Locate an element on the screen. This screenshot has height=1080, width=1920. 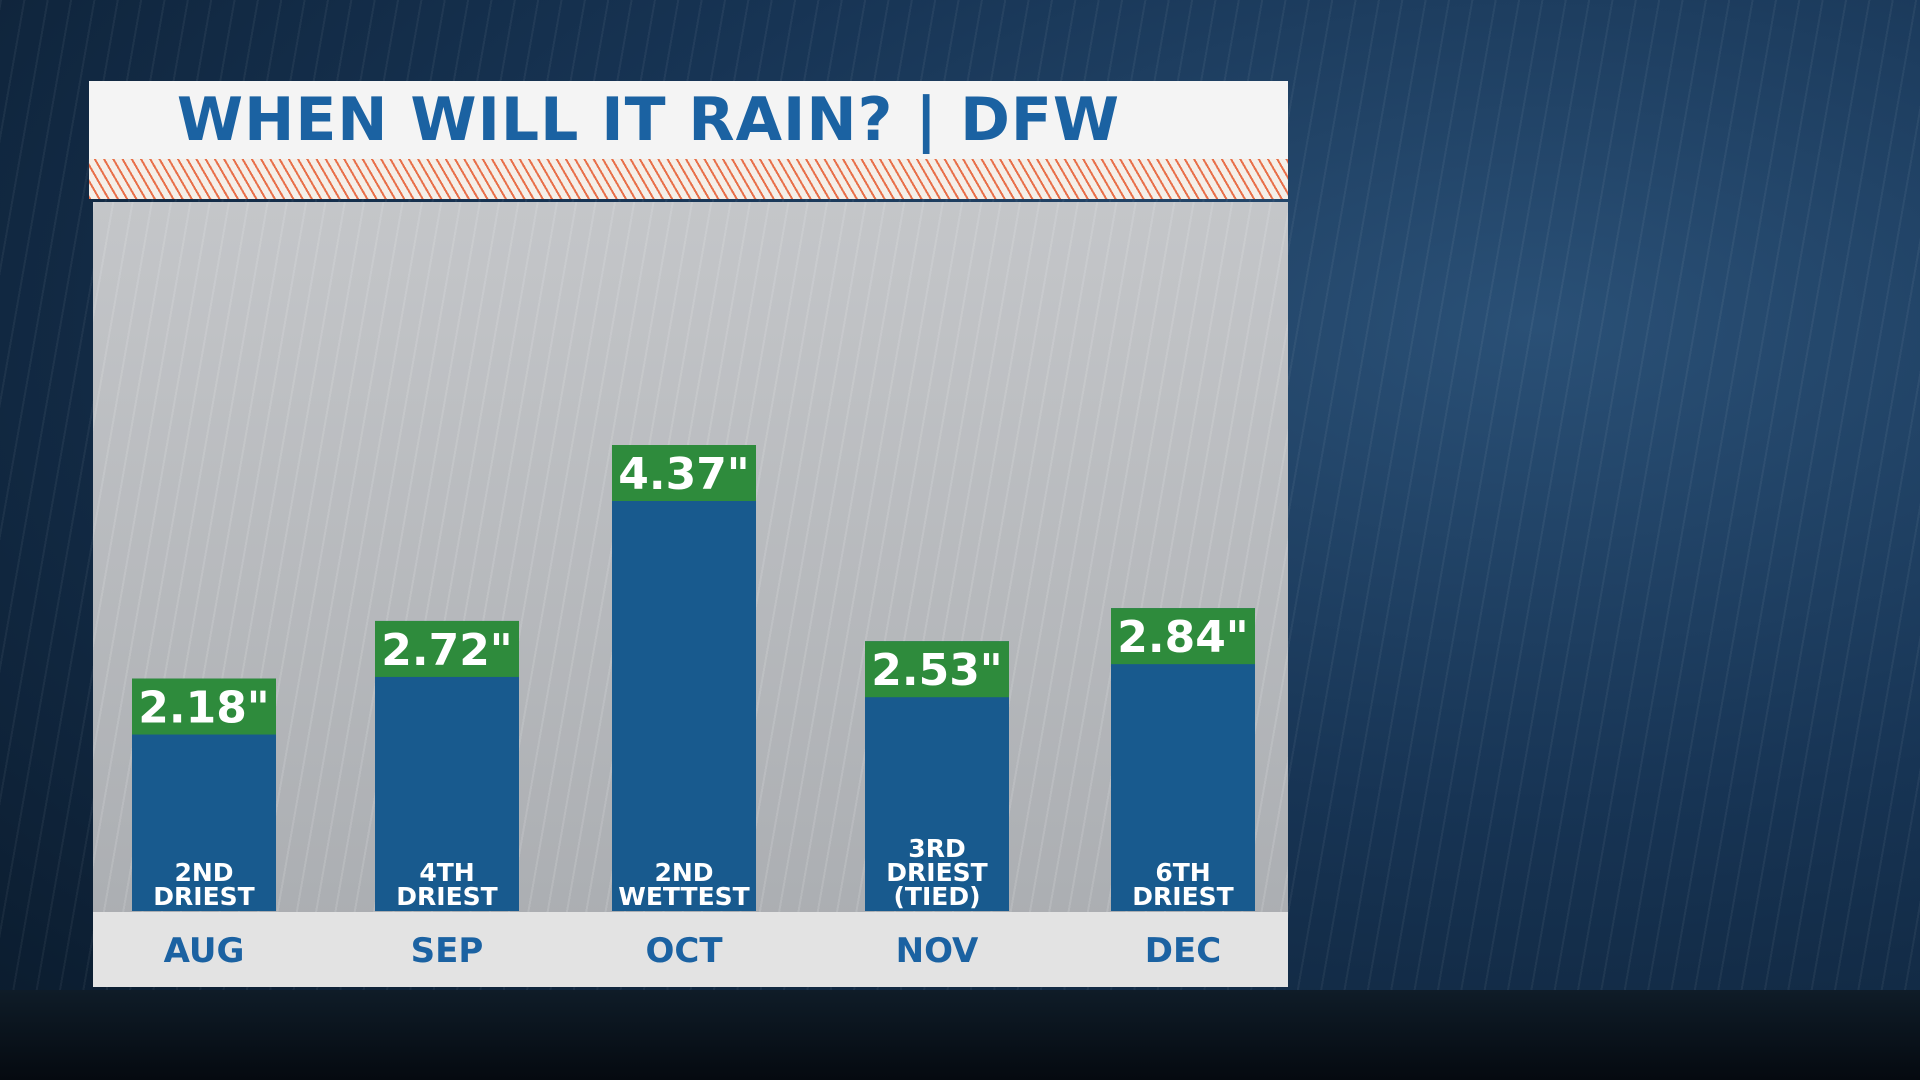
category-strip is located at coordinates (690, 949).